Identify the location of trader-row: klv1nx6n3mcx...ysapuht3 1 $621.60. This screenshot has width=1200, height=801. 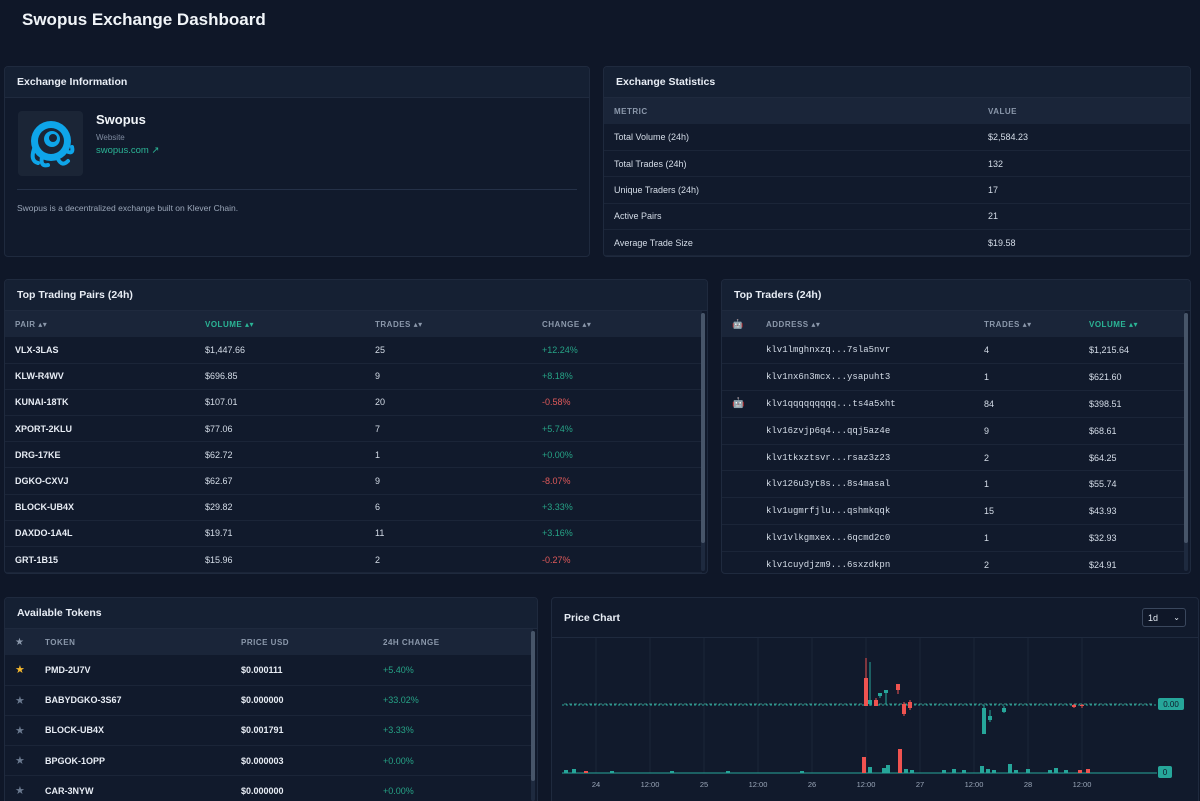
(953, 377).